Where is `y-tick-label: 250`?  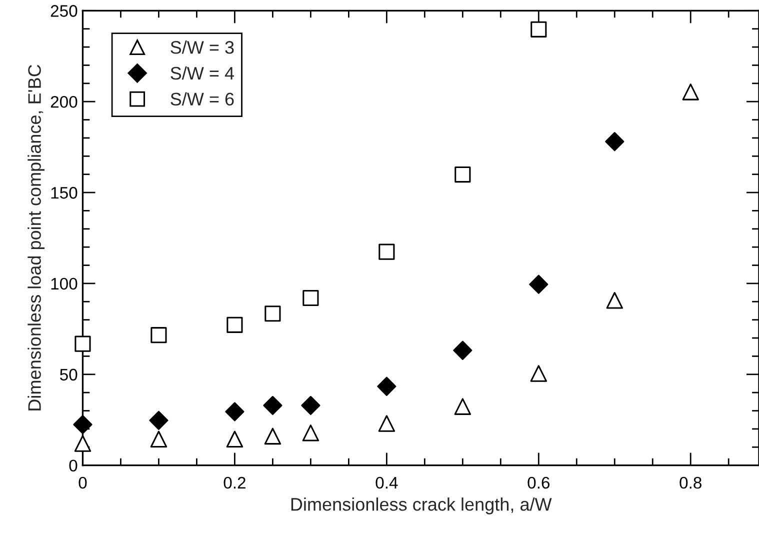 y-tick-label: 250 is located at coordinates (64, 11).